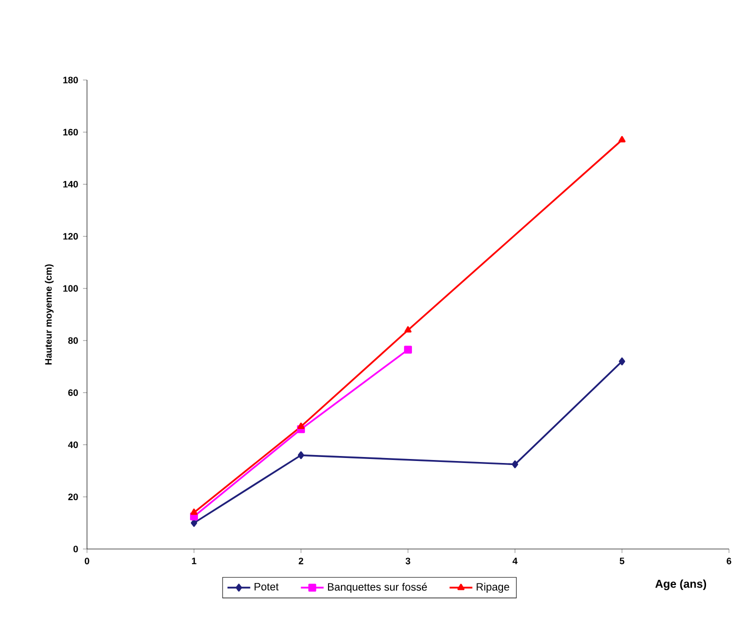 This screenshot has width=747, height=619. I want to click on y-tick-label: 100, so click(70, 288).